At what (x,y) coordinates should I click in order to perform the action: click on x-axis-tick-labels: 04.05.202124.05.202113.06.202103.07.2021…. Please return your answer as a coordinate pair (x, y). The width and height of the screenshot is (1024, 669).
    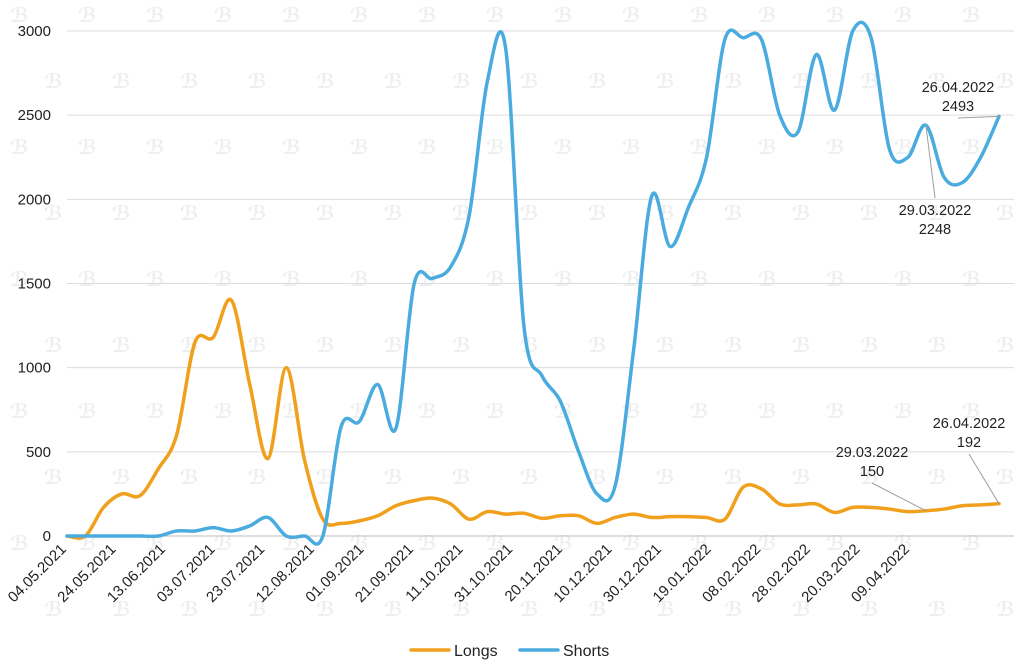
    Looking at the image, I should click on (459, 573).